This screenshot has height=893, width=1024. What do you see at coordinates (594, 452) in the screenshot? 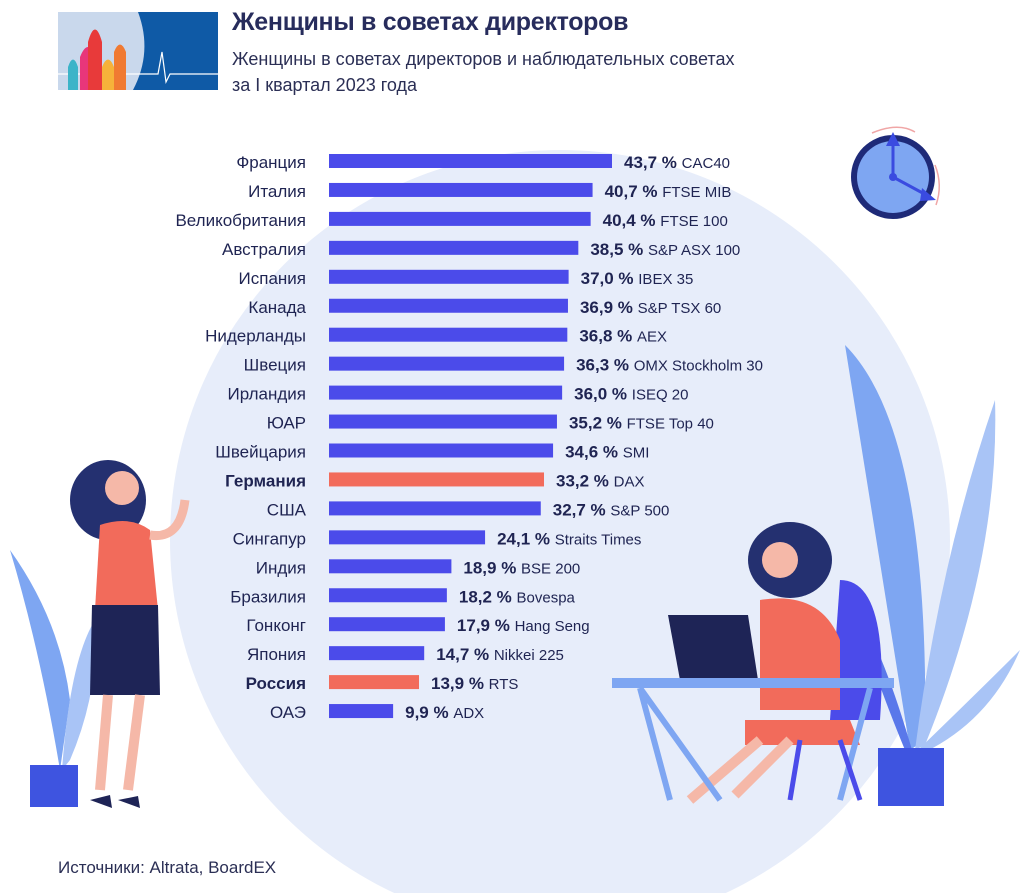
I see `value-text: 34,6 %` at bounding box center [594, 452].